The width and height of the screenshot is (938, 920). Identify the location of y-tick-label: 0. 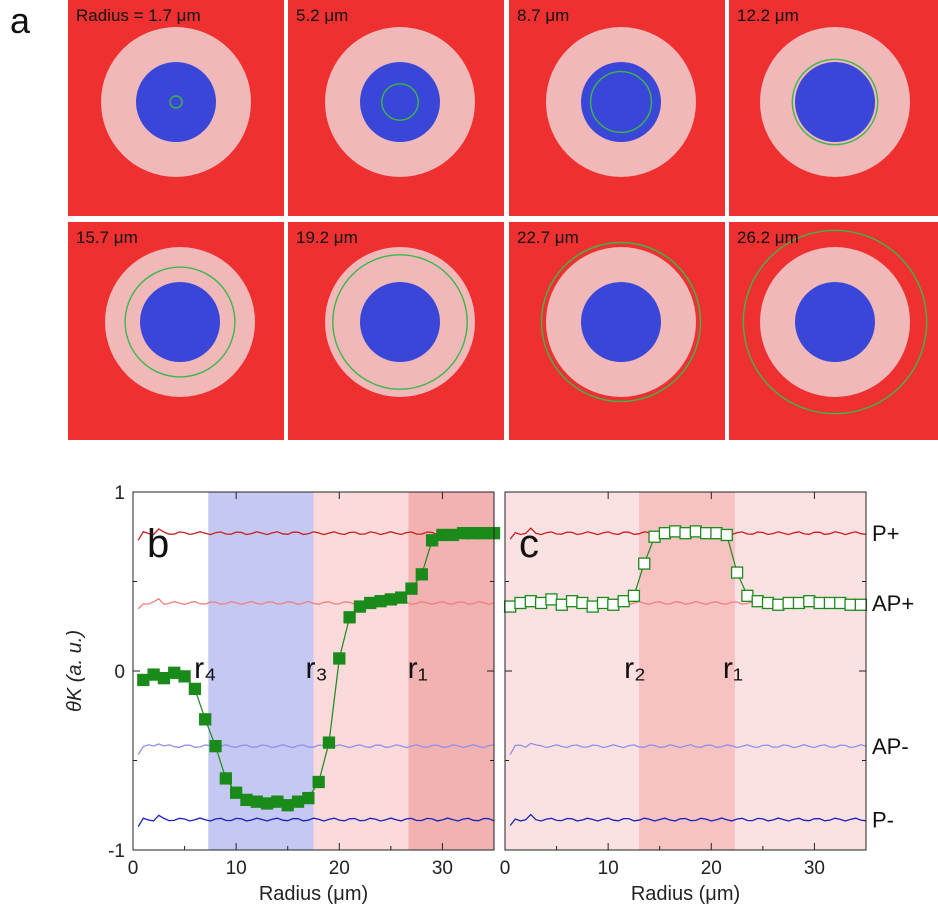
(119, 672).